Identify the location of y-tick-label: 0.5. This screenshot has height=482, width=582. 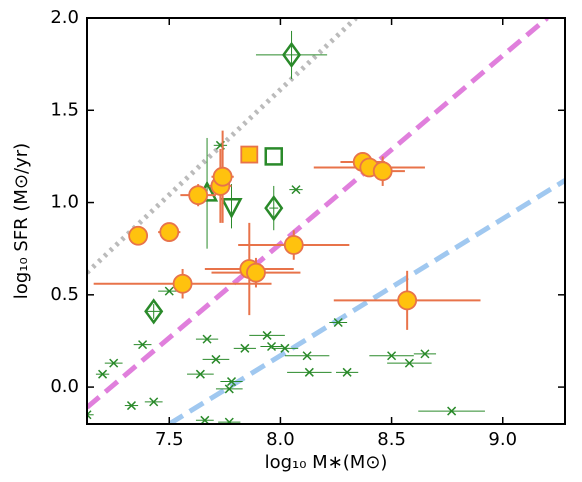
(64, 294).